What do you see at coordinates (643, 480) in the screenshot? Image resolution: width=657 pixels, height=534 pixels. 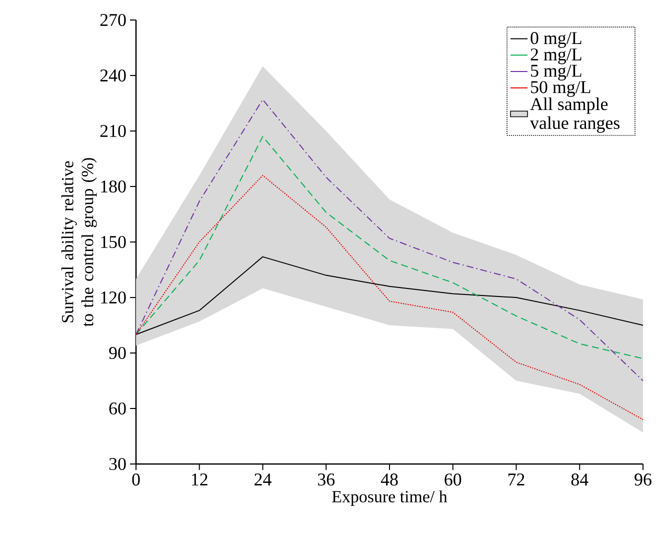 I see `x-tick-label: 96` at bounding box center [643, 480].